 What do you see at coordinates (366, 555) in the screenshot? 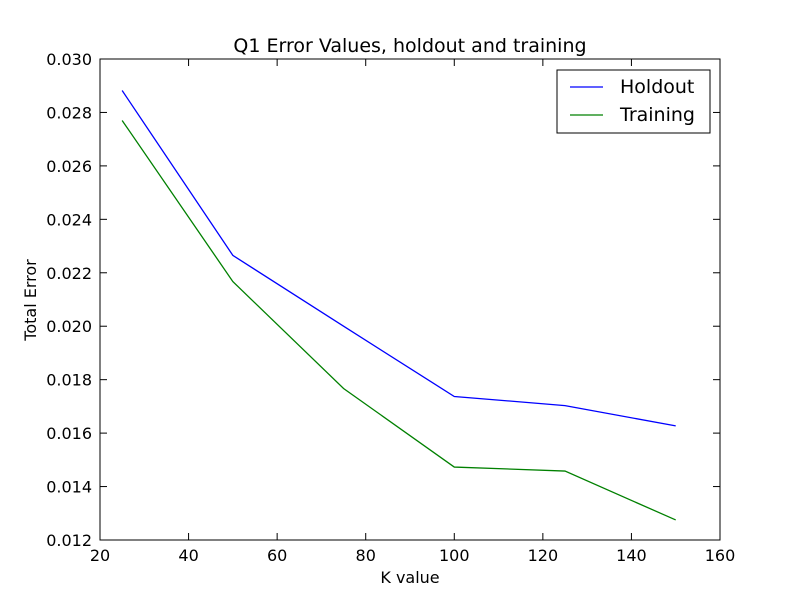
I see `x-tick-label: 80` at bounding box center [366, 555].